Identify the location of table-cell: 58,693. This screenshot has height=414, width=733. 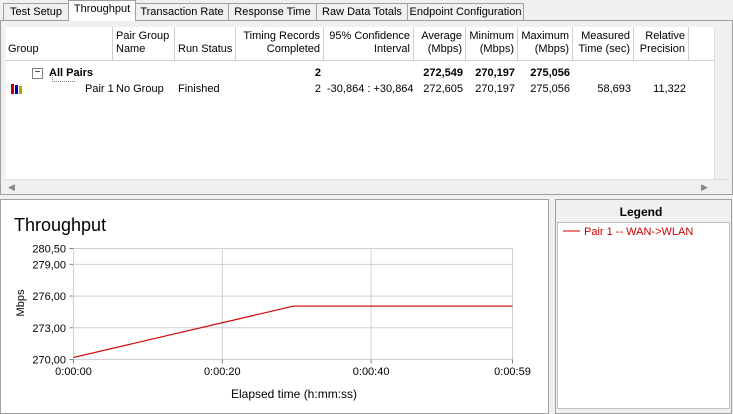
(614, 89).